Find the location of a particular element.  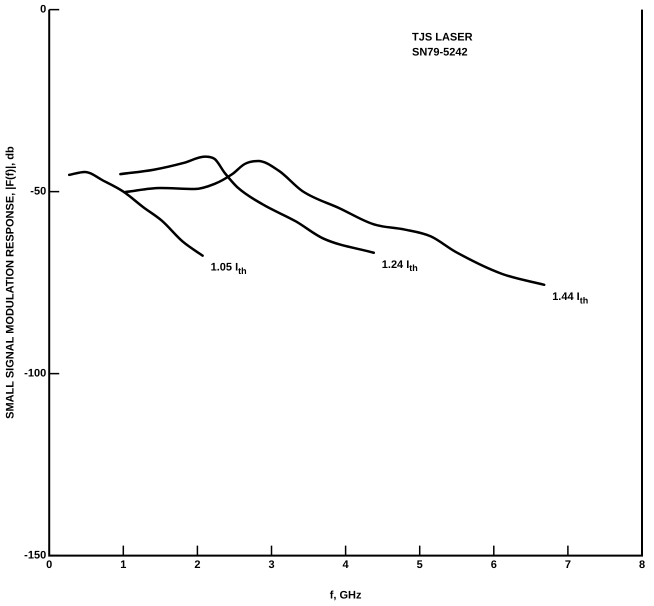

y-tick-label: -50 is located at coordinates (38, 192).